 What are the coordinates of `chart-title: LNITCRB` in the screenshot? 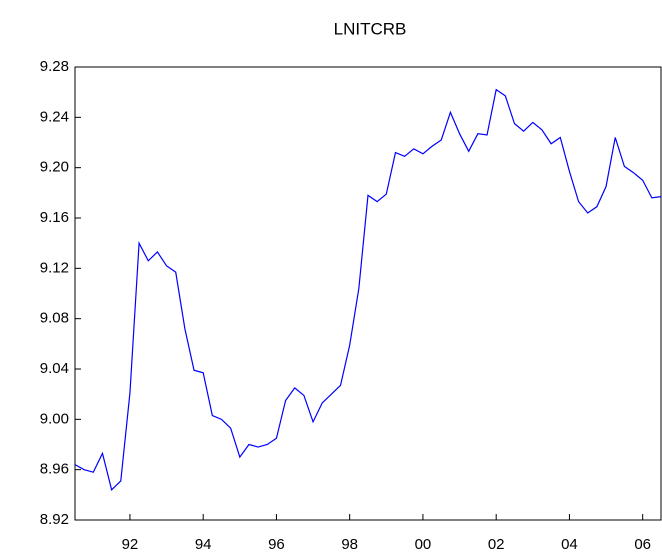 It's located at (370, 28).